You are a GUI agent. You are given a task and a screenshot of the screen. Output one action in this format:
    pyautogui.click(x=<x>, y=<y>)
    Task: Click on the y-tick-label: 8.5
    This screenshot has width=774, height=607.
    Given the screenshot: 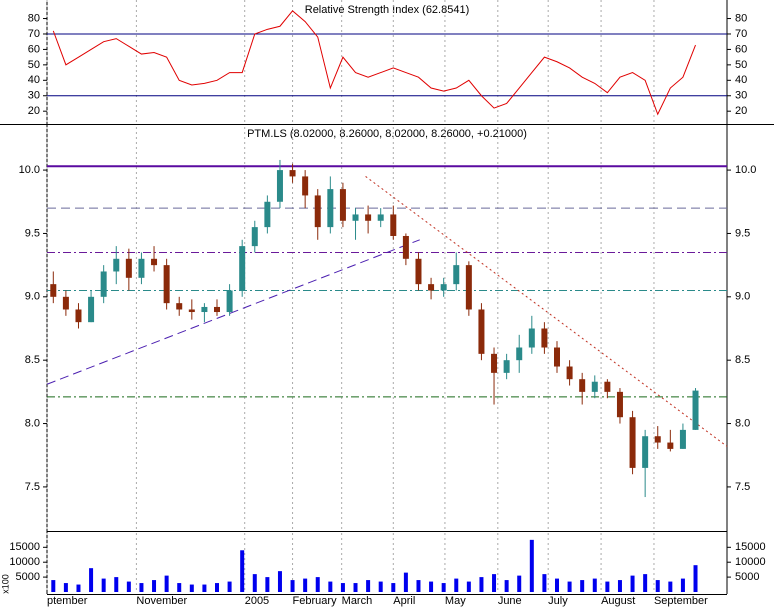 What is the action you would take?
    pyautogui.click(x=32, y=360)
    